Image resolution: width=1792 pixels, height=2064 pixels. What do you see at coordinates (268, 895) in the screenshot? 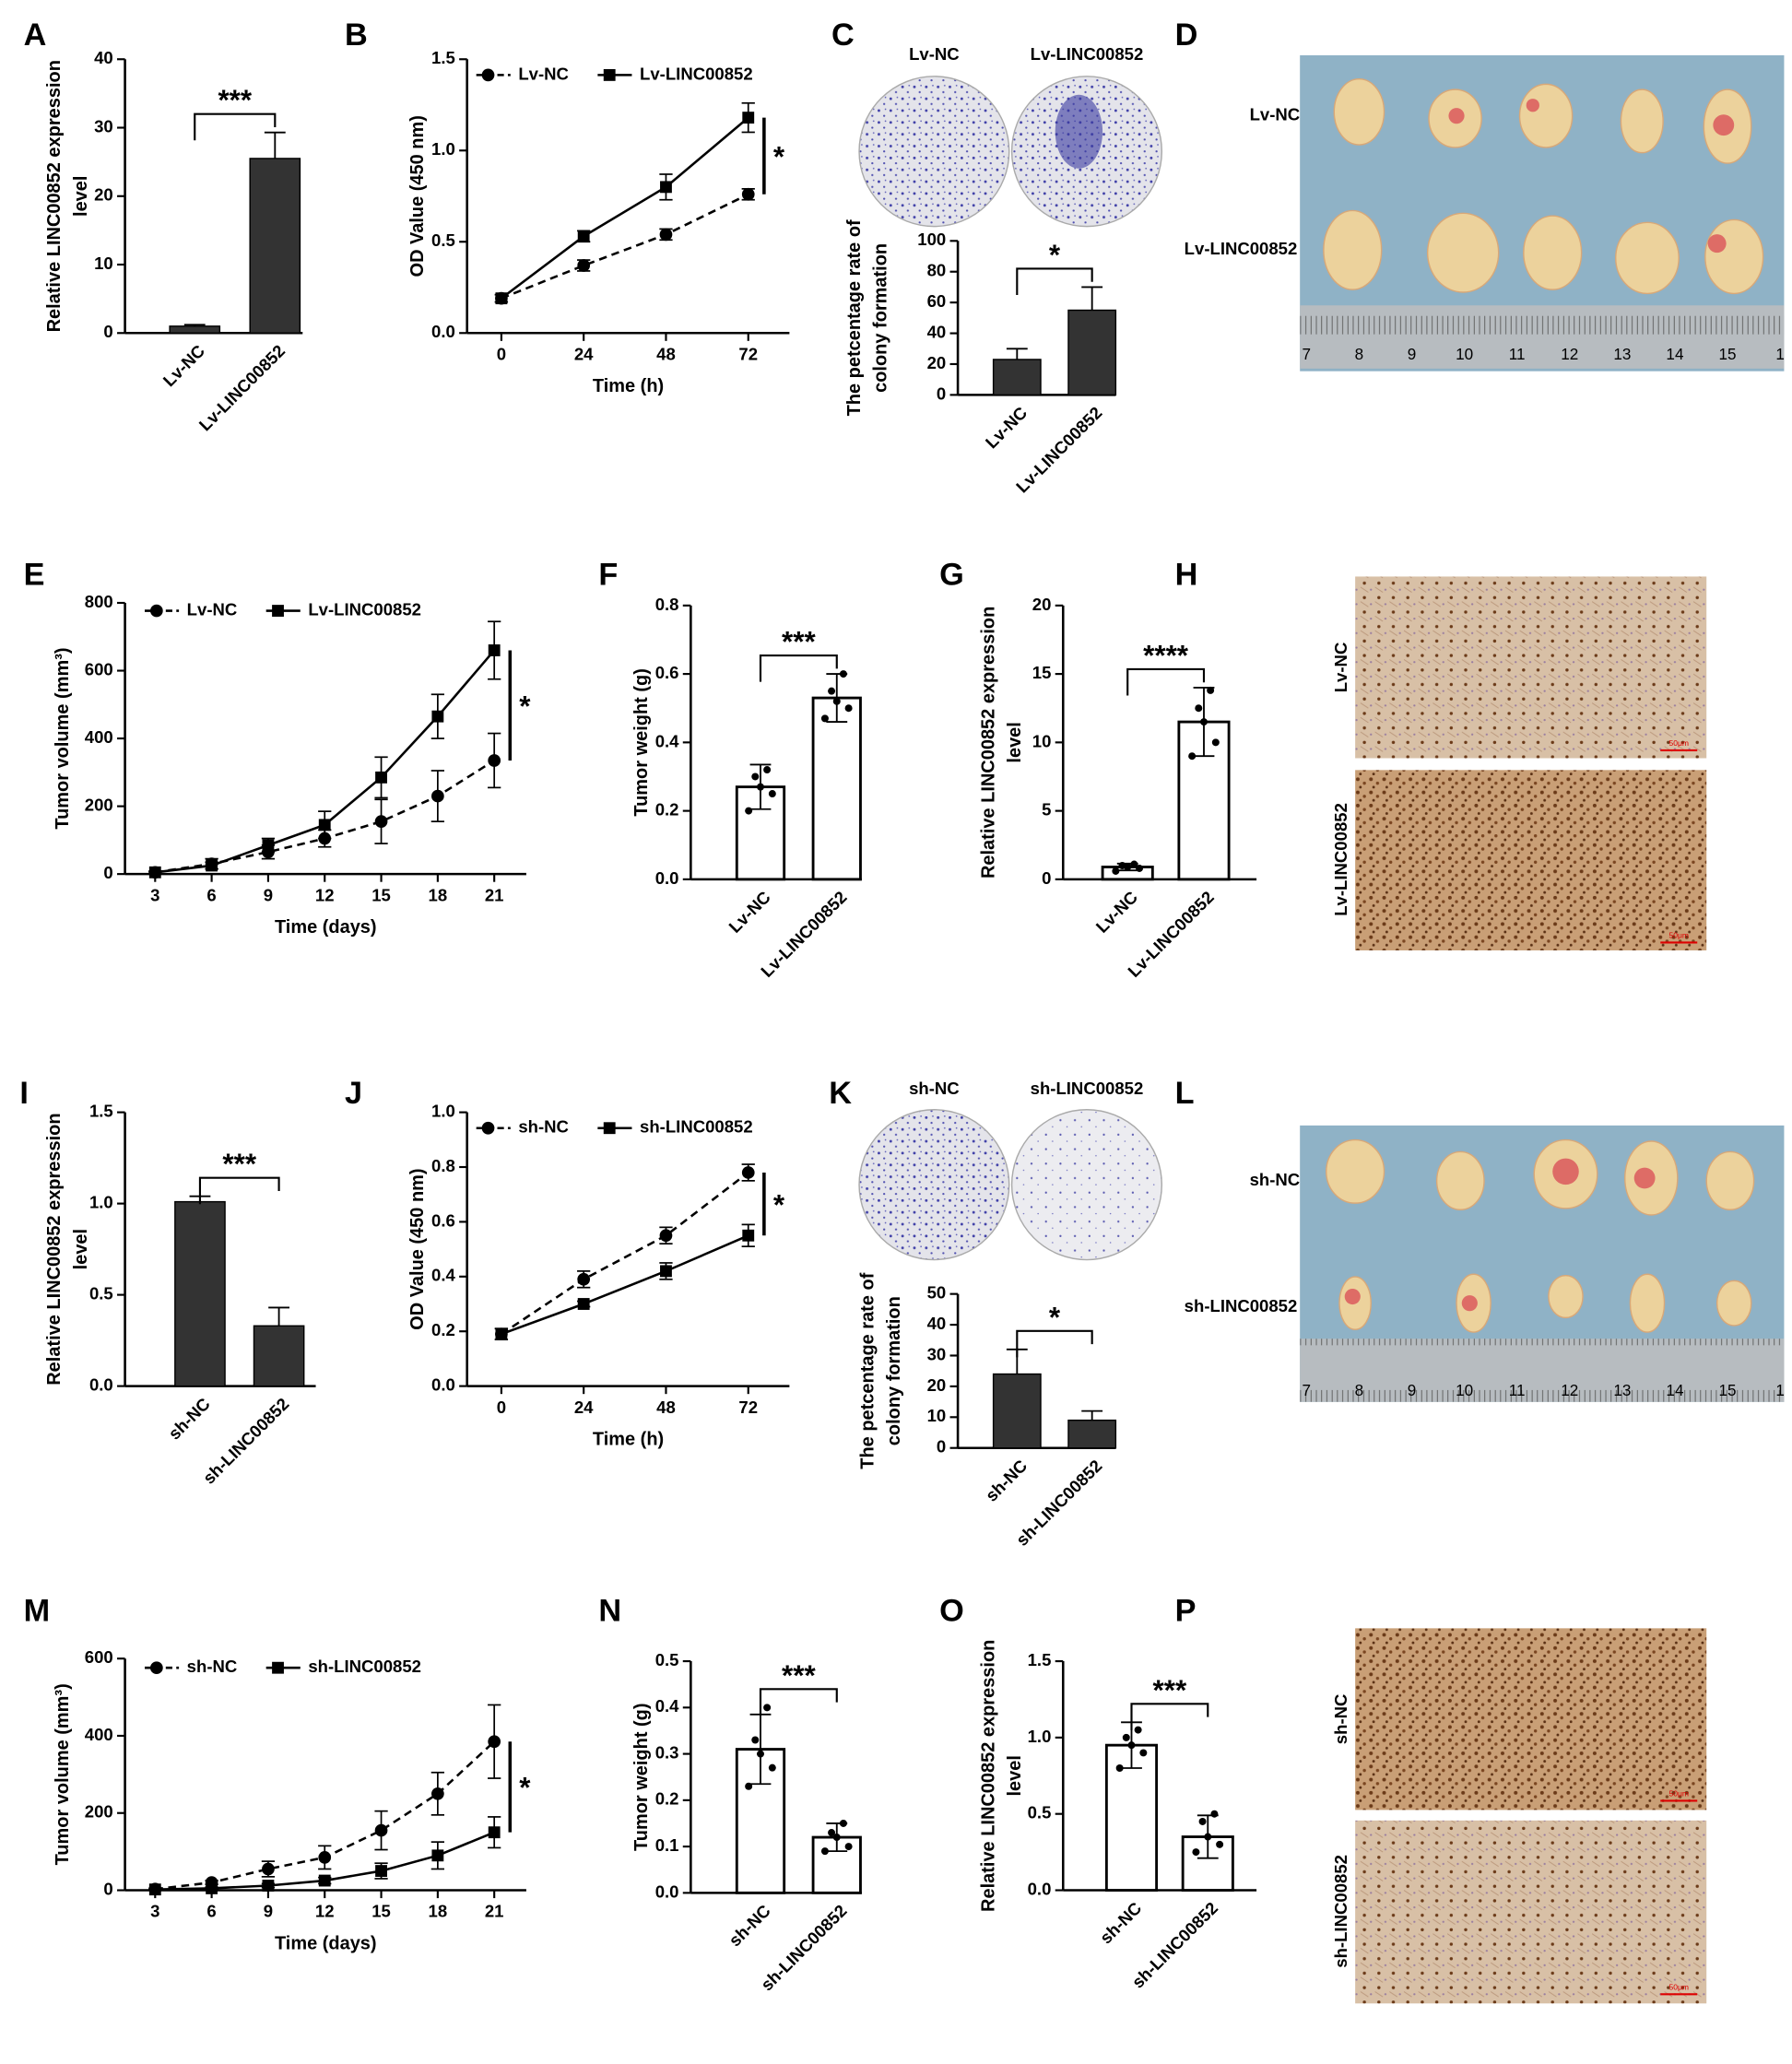
I see `x-tick-label: 9` at bounding box center [268, 895].